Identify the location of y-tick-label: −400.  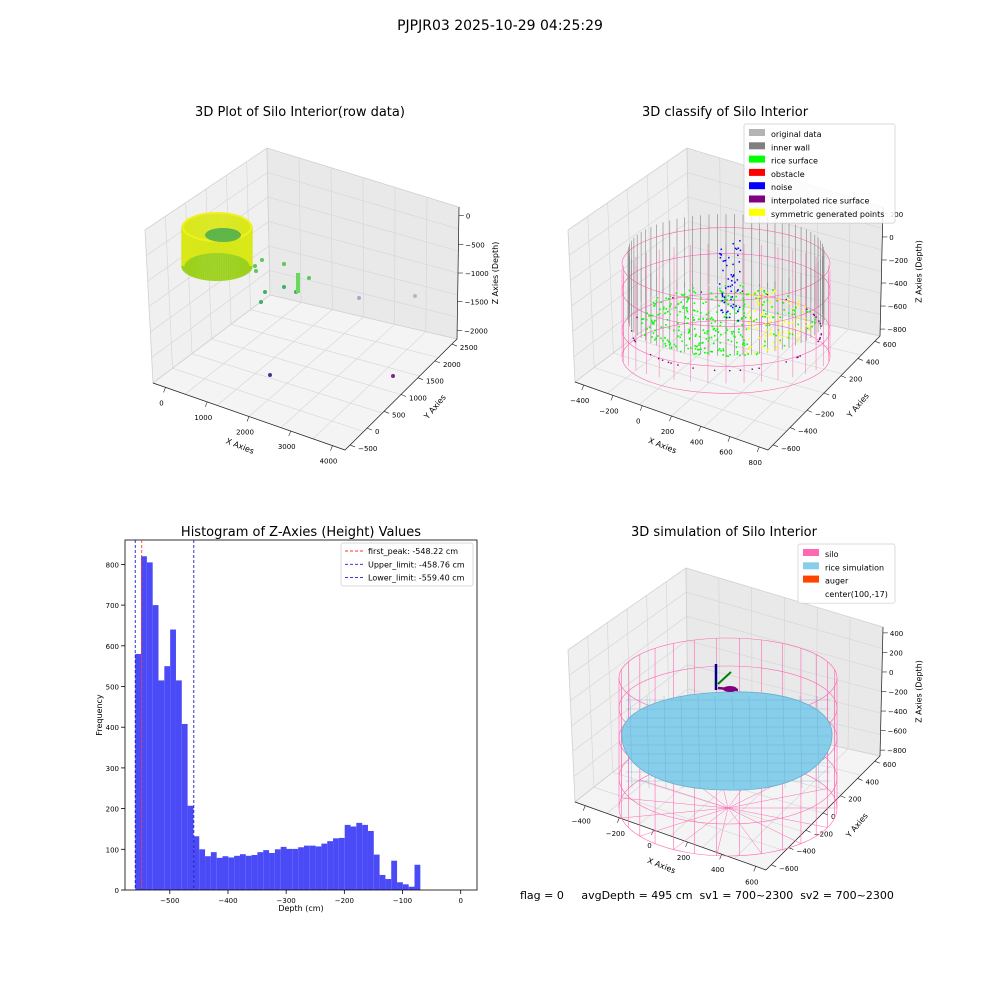
(807, 432).